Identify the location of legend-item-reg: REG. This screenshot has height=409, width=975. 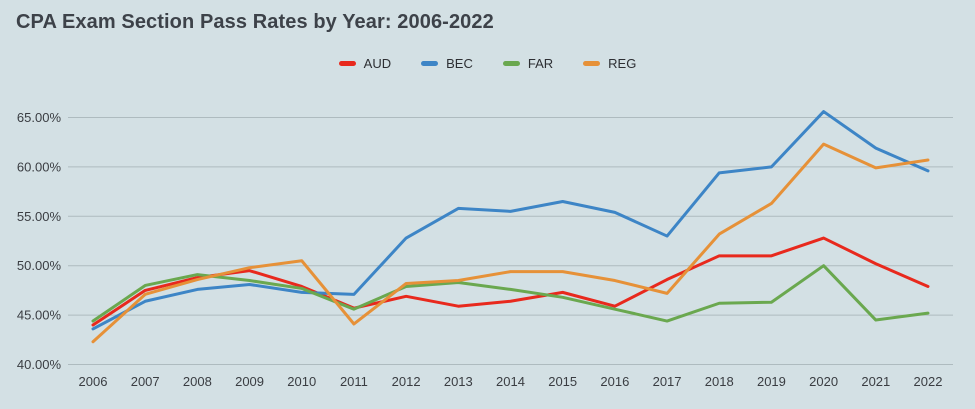
(609, 63).